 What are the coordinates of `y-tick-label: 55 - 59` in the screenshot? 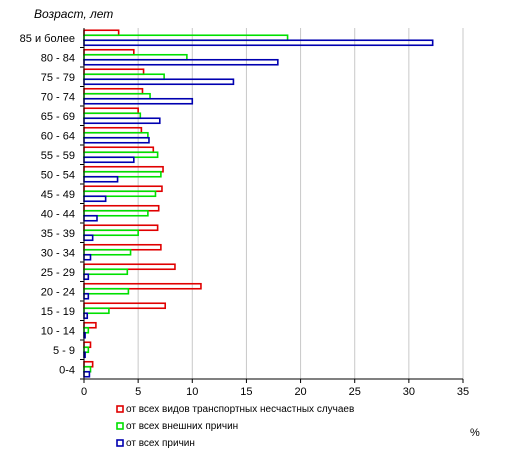 It's located at (58, 156).